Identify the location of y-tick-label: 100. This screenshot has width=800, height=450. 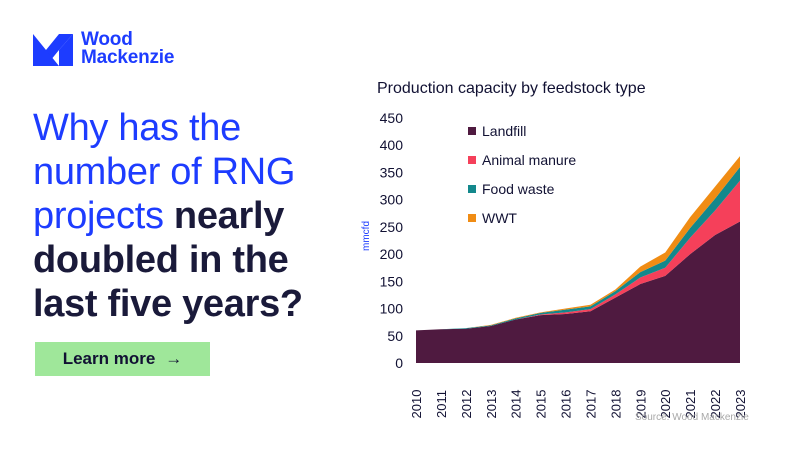
(392, 309).